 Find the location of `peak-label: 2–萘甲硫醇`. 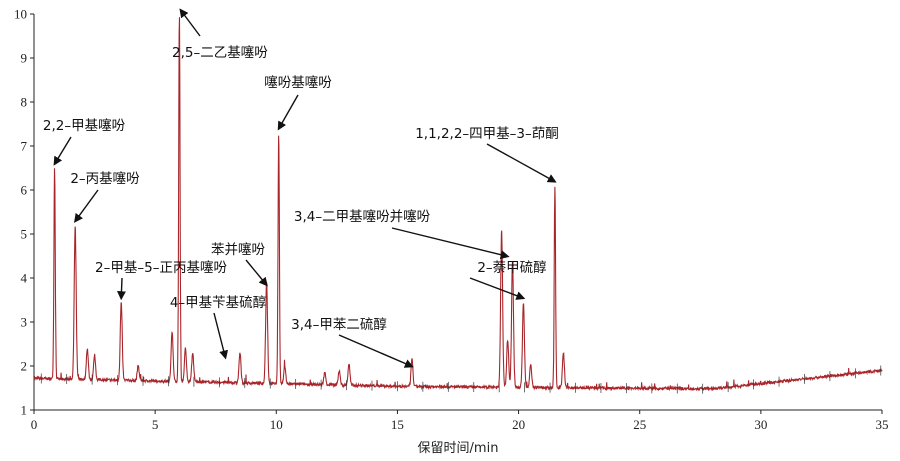

peak-label: 2–萘甲硫醇 is located at coordinates (511, 267).